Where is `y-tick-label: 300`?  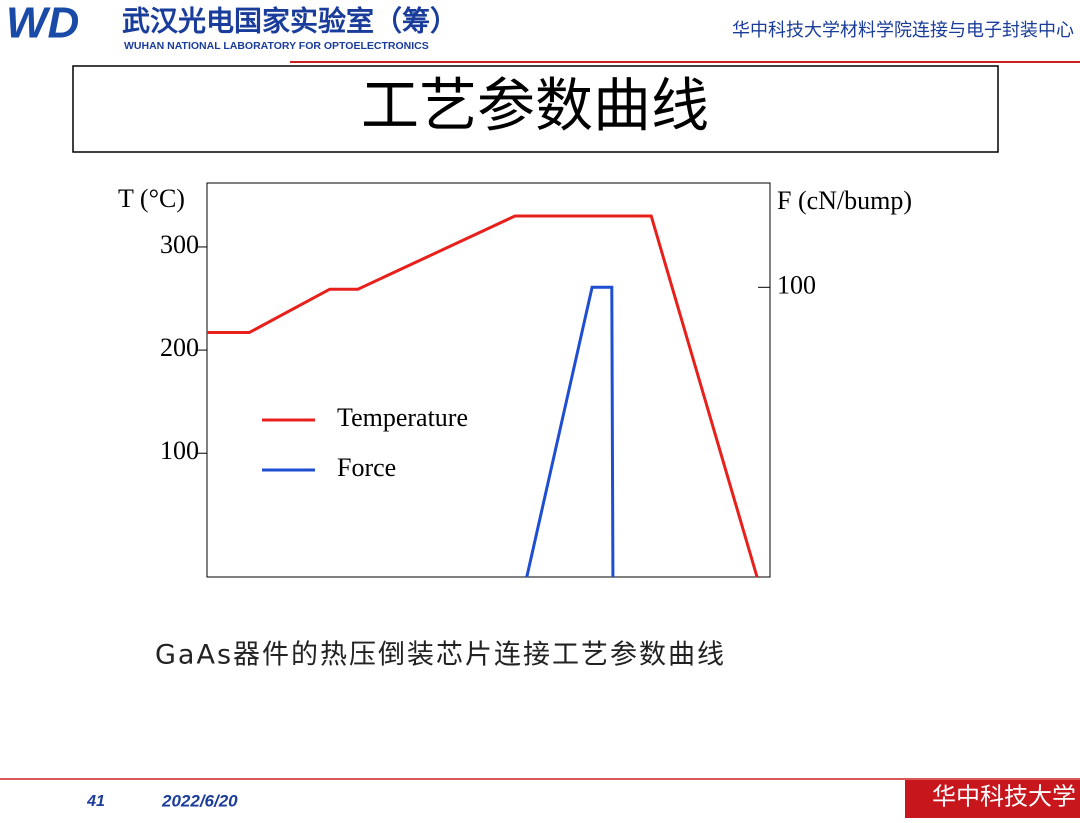
y-tick-label: 300 is located at coordinates (179, 244).